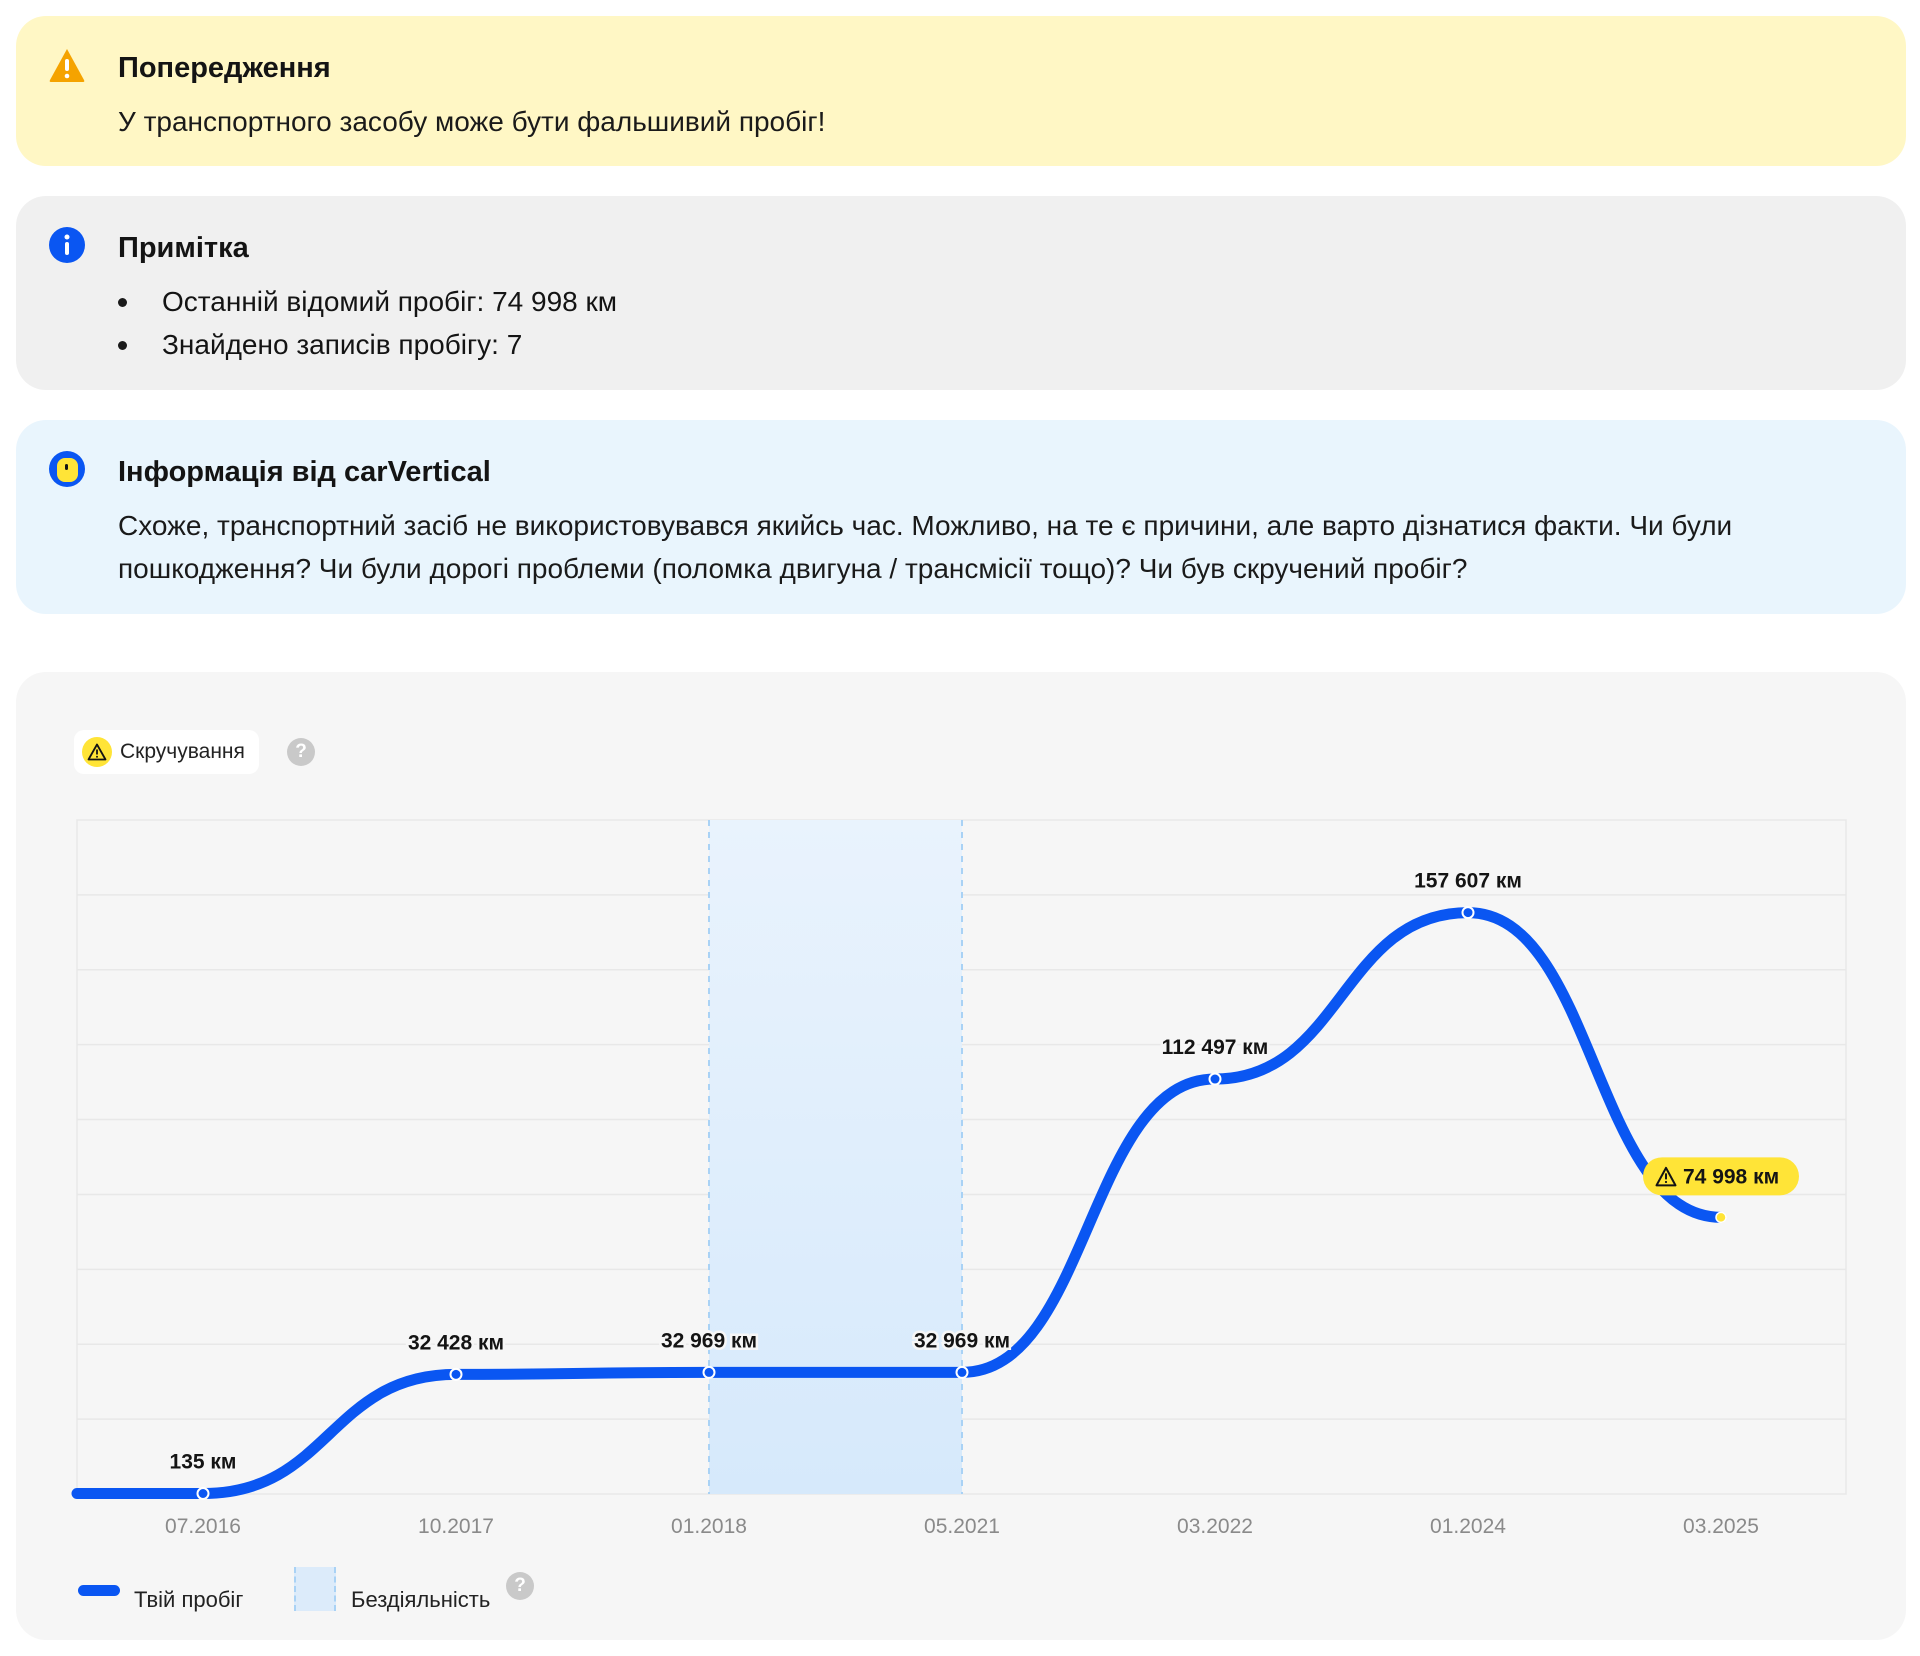 Image resolution: width=1920 pixels, height=1656 pixels. What do you see at coordinates (183, 248) in the screenshot?
I see `note-title: Примітка` at bounding box center [183, 248].